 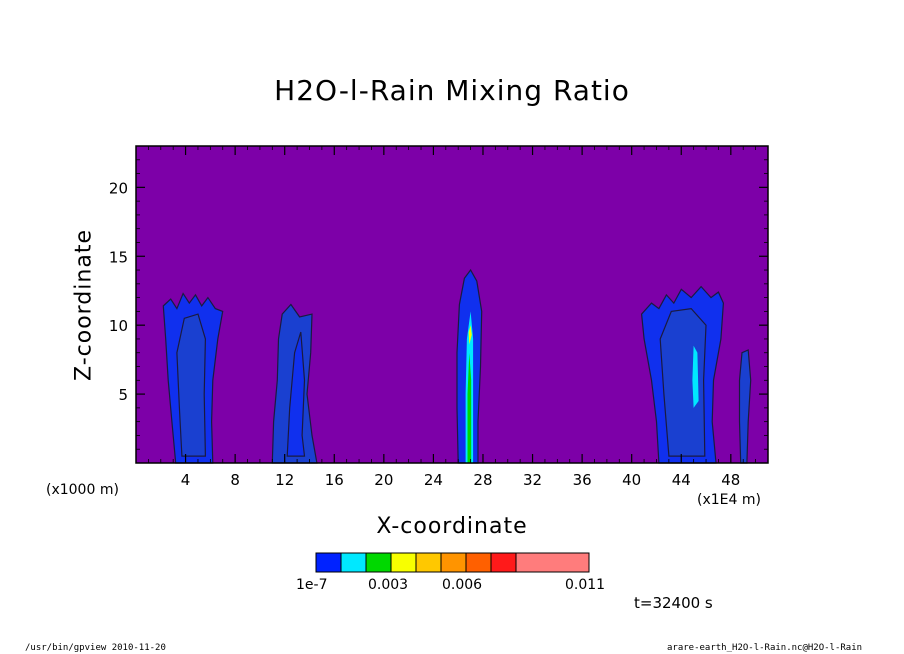 I want to click on plume-x27-yellow, so click(x=470, y=335).